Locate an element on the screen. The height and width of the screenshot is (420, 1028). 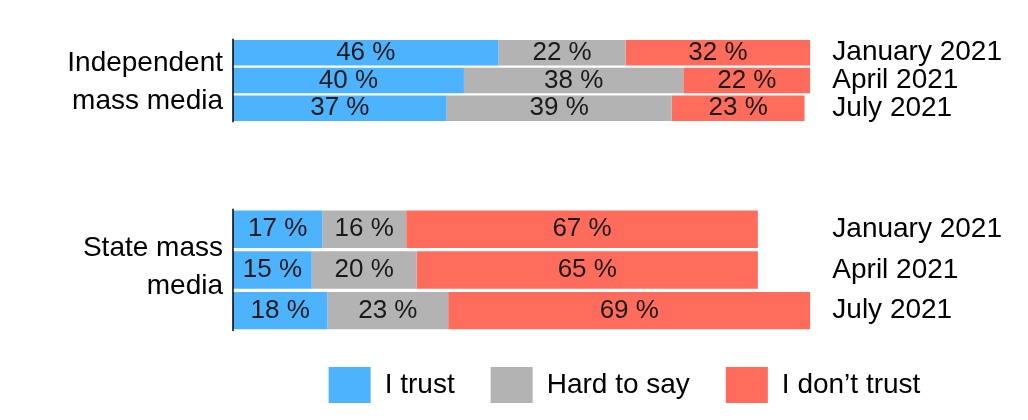
data-label: 67 % is located at coordinates (582, 227).